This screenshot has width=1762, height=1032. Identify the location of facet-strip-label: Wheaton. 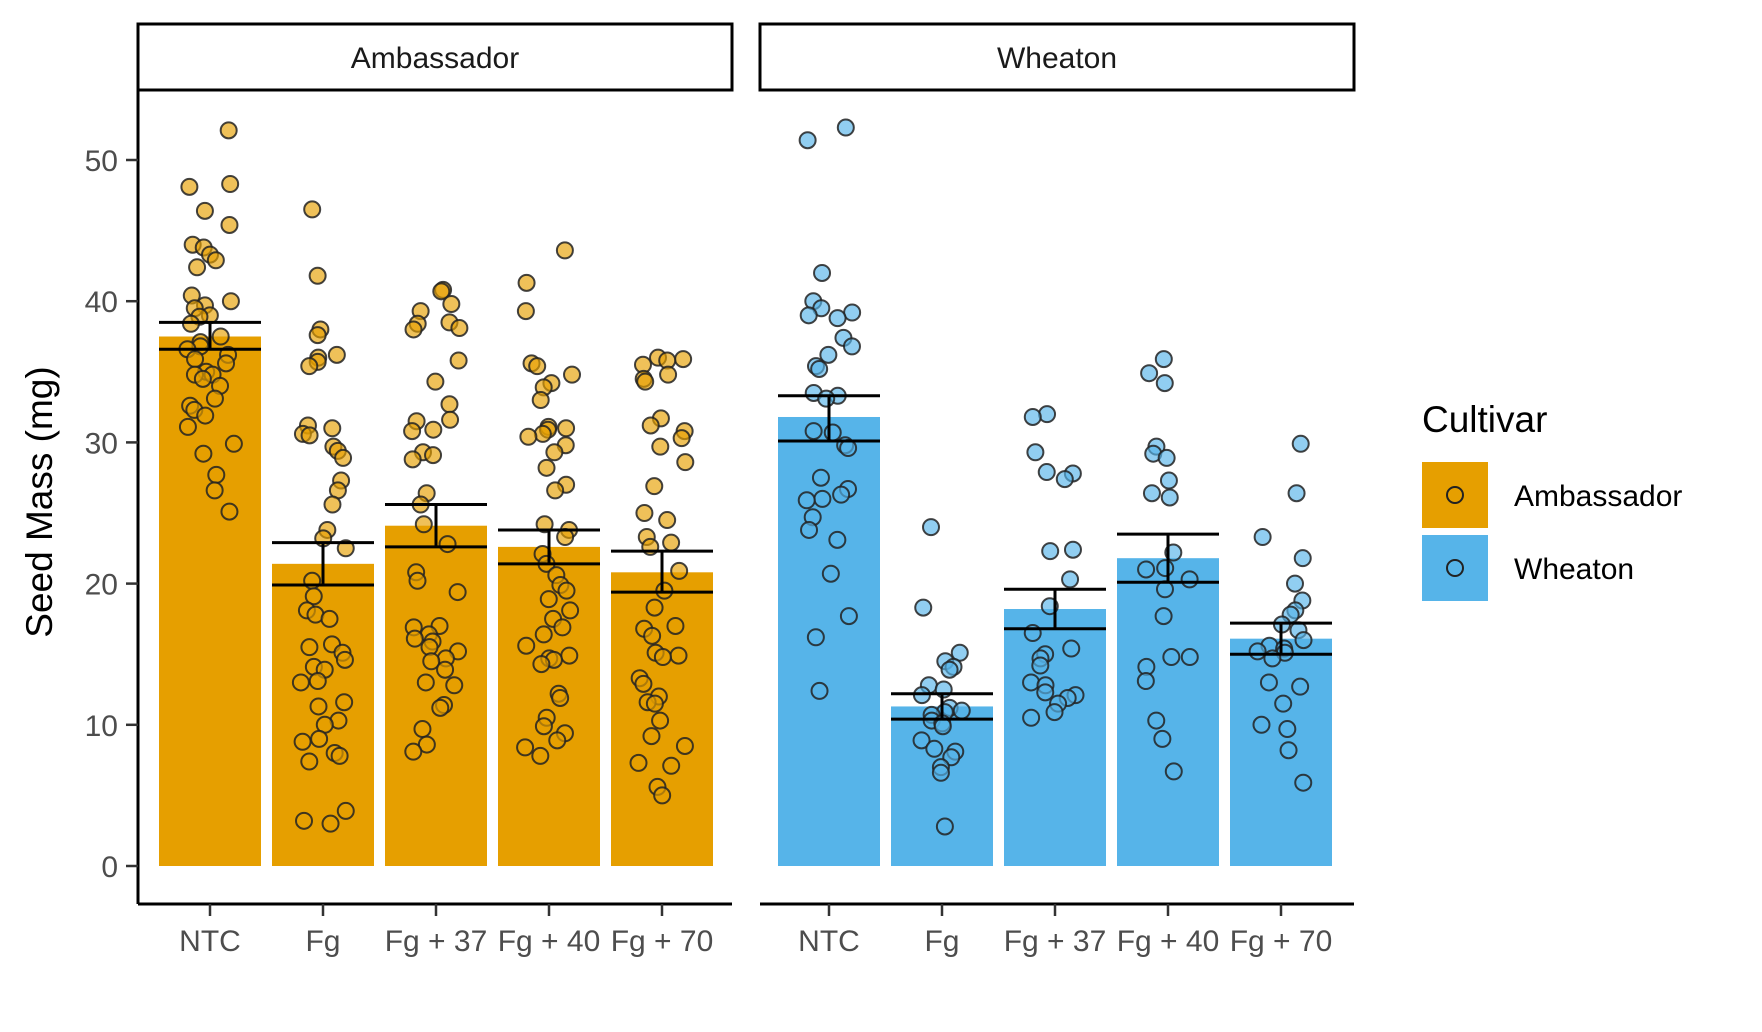
(1057, 58).